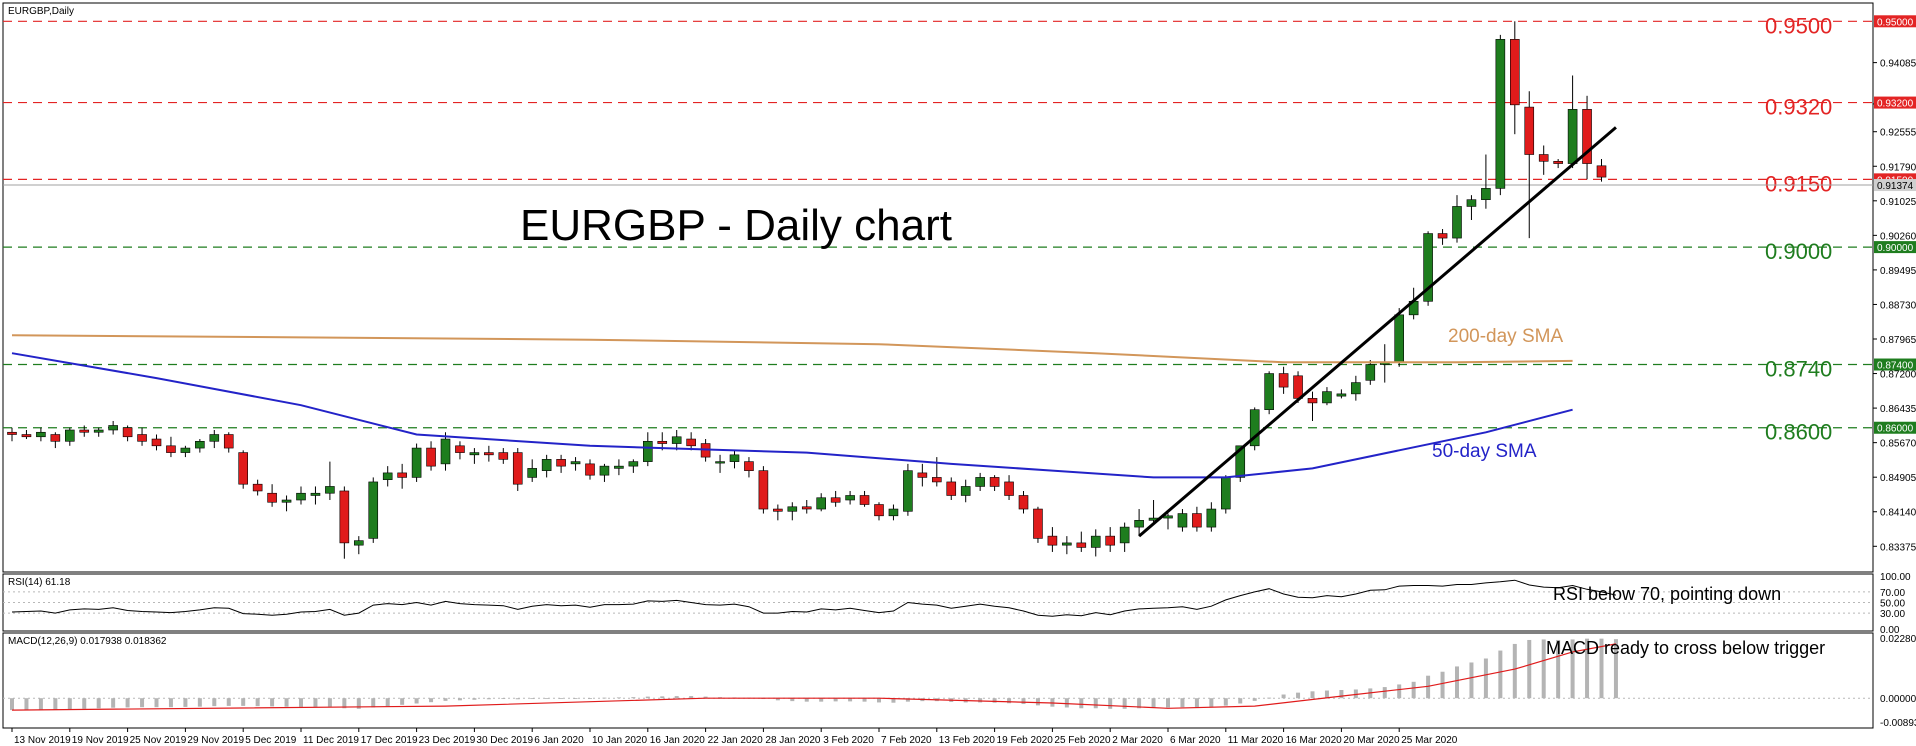 The width and height of the screenshot is (1916, 746). I want to click on date-tick-label: 28 Jan 2020, so click(792, 740).